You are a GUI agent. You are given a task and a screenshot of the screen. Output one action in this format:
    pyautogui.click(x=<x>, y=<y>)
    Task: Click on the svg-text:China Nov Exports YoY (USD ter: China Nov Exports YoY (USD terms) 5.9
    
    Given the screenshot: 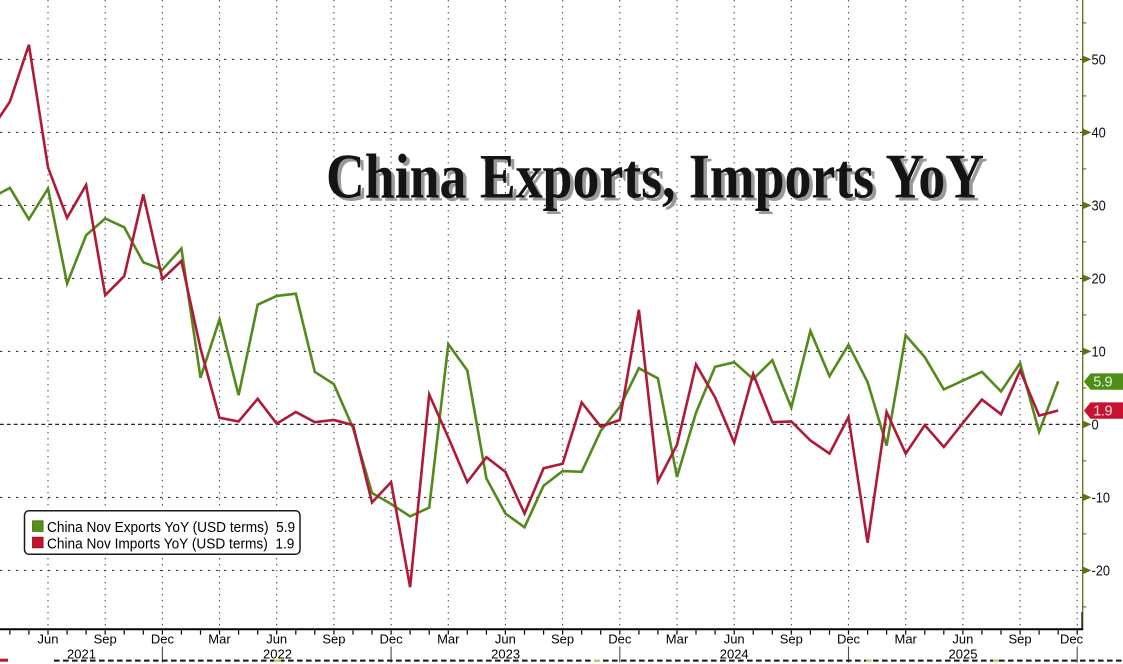 What is the action you would take?
    pyautogui.click(x=171, y=527)
    